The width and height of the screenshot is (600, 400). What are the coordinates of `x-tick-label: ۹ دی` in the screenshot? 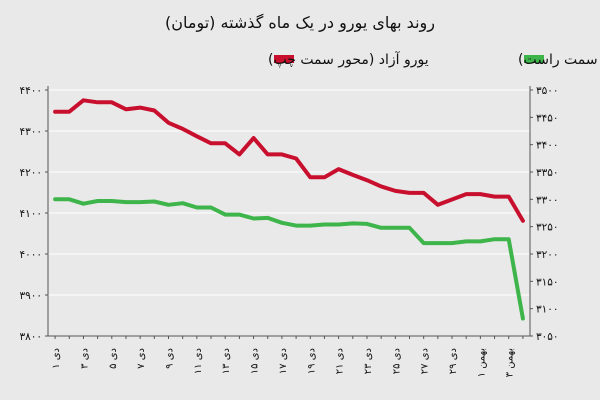 It's located at (170, 358).